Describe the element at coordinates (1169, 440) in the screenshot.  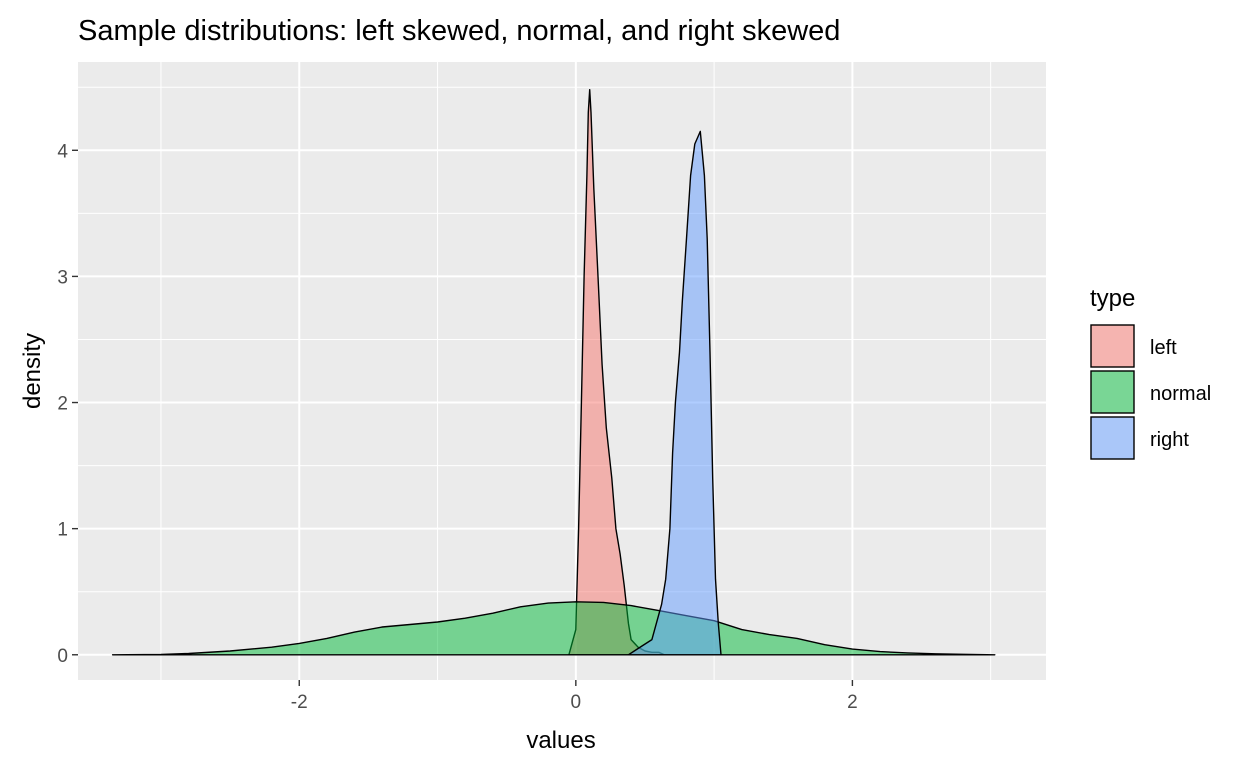
I see `legend-label-right: right` at that location.